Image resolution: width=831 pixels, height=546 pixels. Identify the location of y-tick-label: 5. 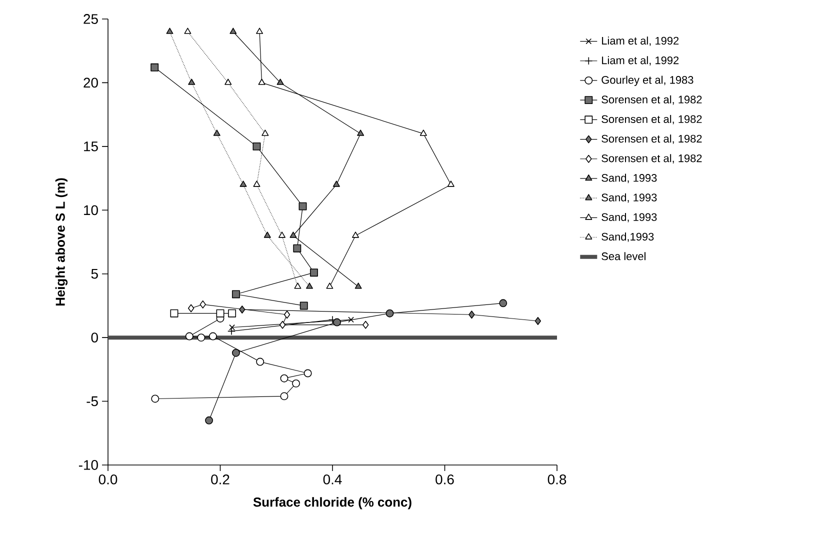
(94, 273).